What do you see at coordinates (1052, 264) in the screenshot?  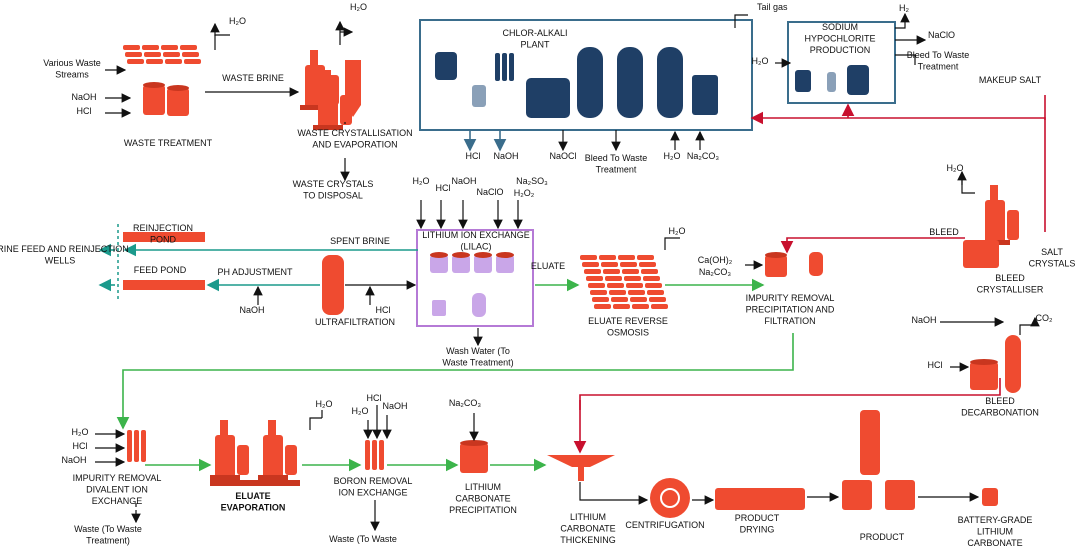 I see `label-line: CRYSTALS` at bounding box center [1052, 264].